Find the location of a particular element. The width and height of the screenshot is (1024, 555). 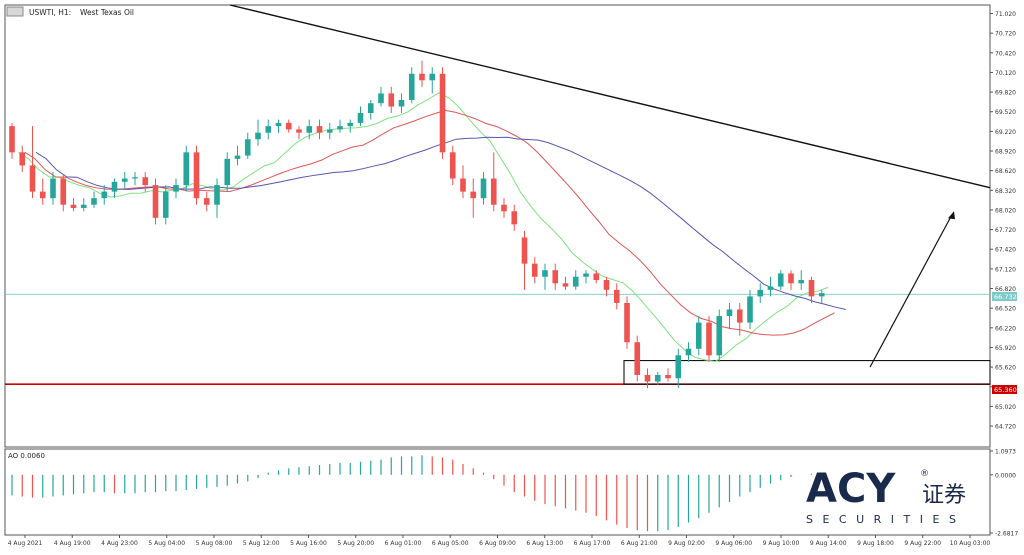

acy-logo: ACY ® 证券 SECURITIES is located at coordinates (890, 495).